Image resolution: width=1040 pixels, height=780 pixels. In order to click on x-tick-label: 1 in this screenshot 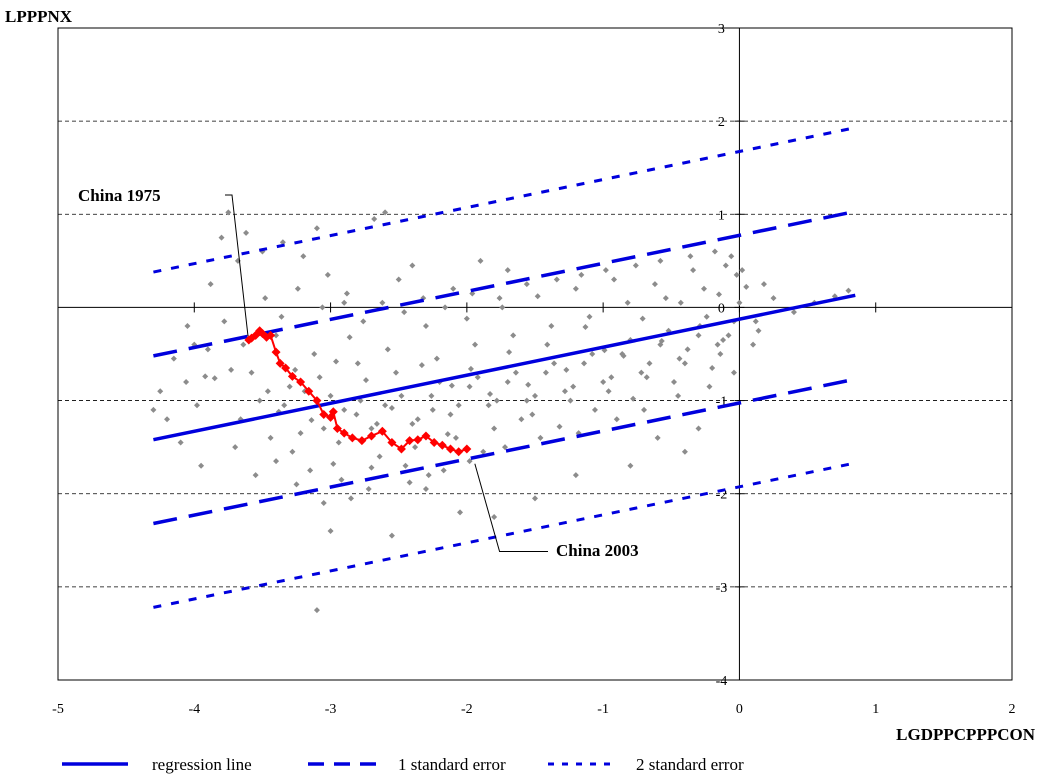, I will do `click(875, 709)`.